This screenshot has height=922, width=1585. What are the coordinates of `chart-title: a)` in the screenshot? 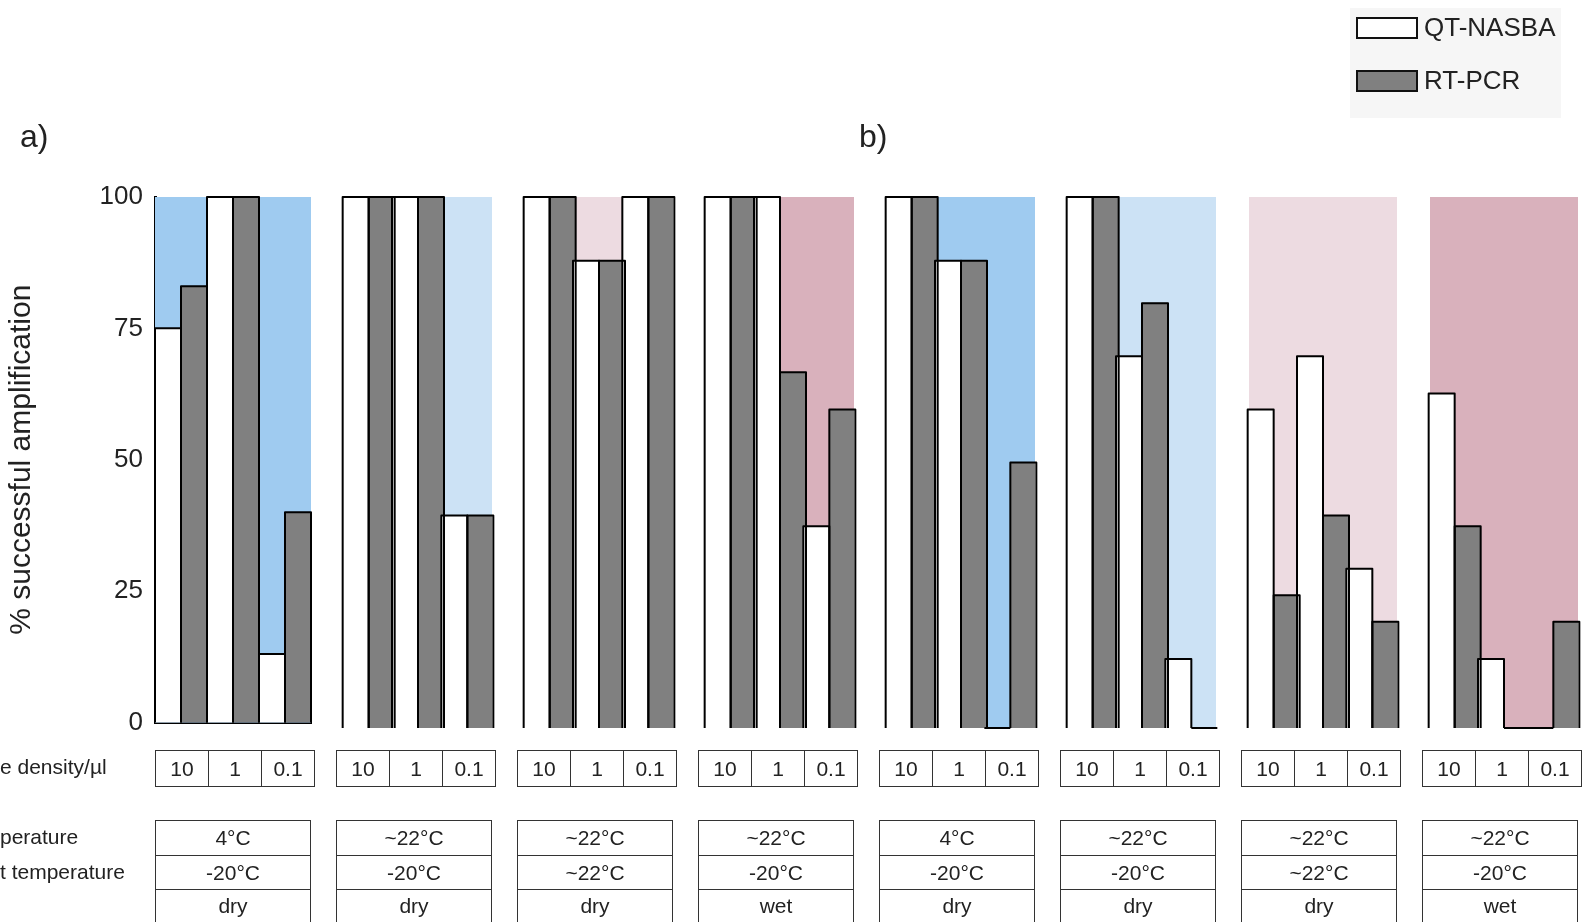 It's located at (34, 136).